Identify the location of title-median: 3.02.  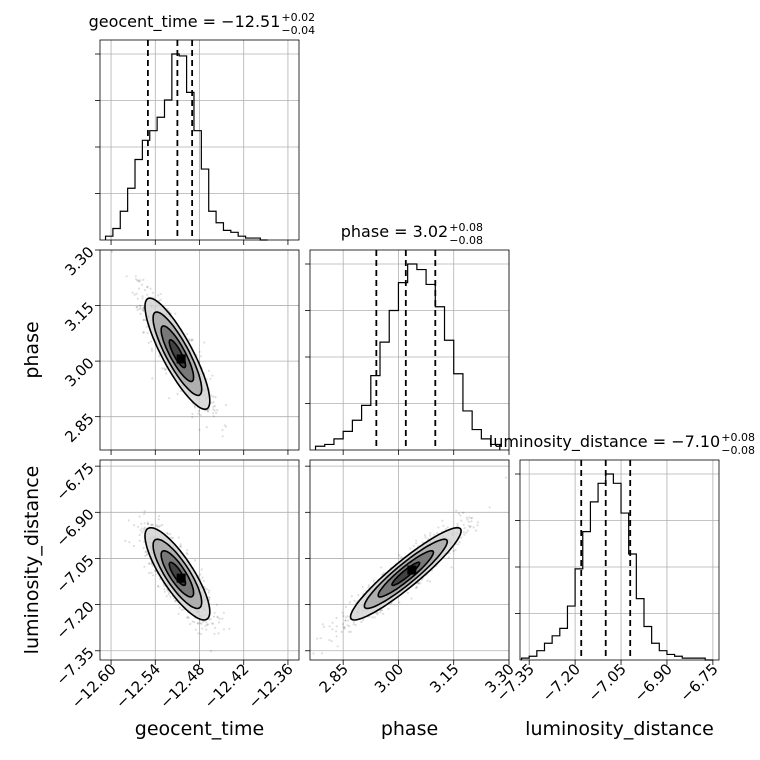
(431, 231).